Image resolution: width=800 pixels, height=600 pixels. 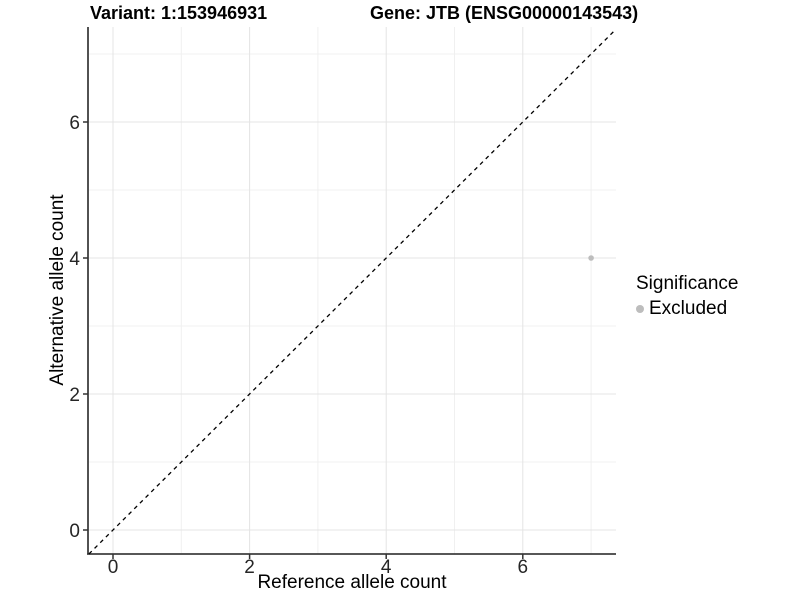 I want to click on y-tick-label: 0, so click(x=74, y=531).